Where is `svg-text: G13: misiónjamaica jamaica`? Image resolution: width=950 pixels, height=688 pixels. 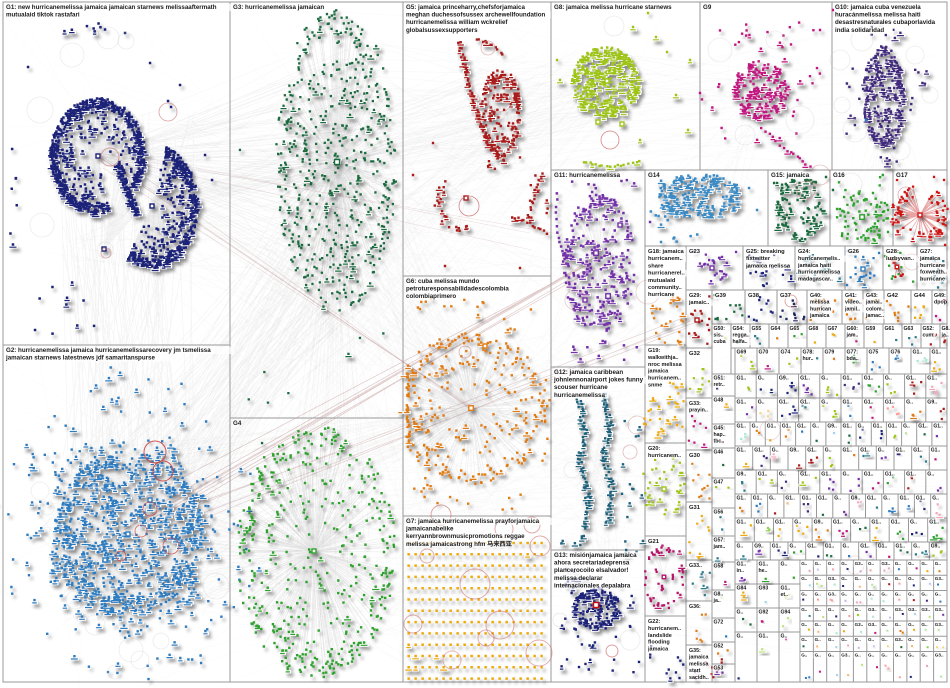
svg-text: G13: misiónjamaica jamaica is located at coordinates (595, 555).